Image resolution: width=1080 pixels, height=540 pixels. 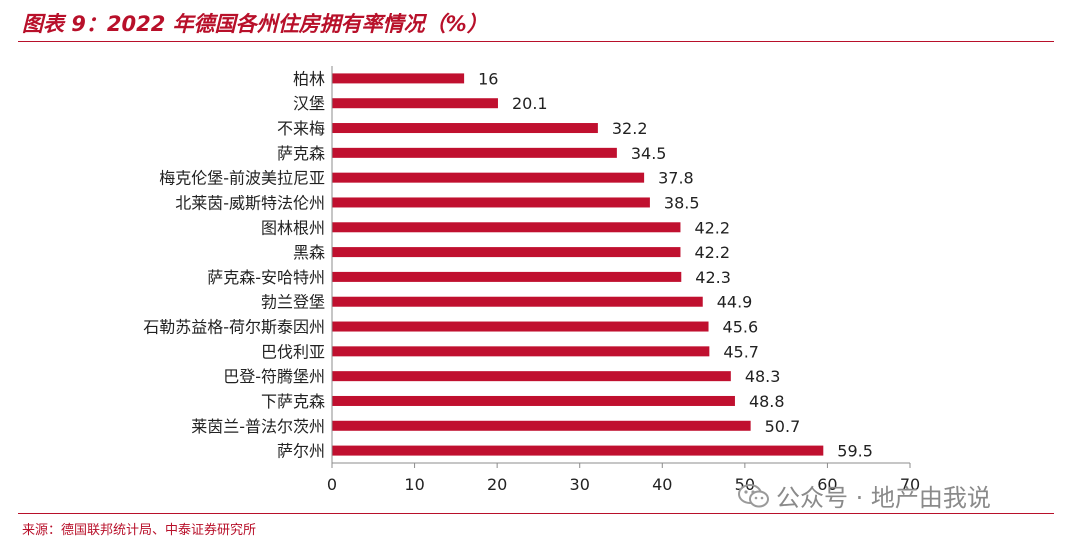 I want to click on category-label: 石勒苏益格-荷尔斯泰因州, so click(x=234, y=327).